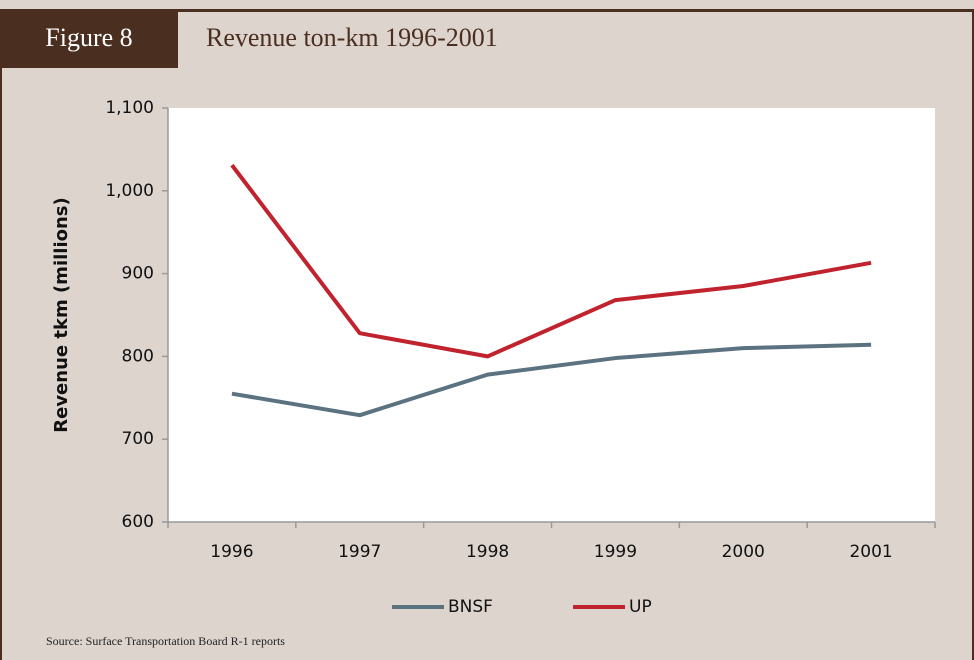 The height and width of the screenshot is (660, 974). Describe the element at coordinates (487, 10) in the screenshot. I see `top-rule` at that location.